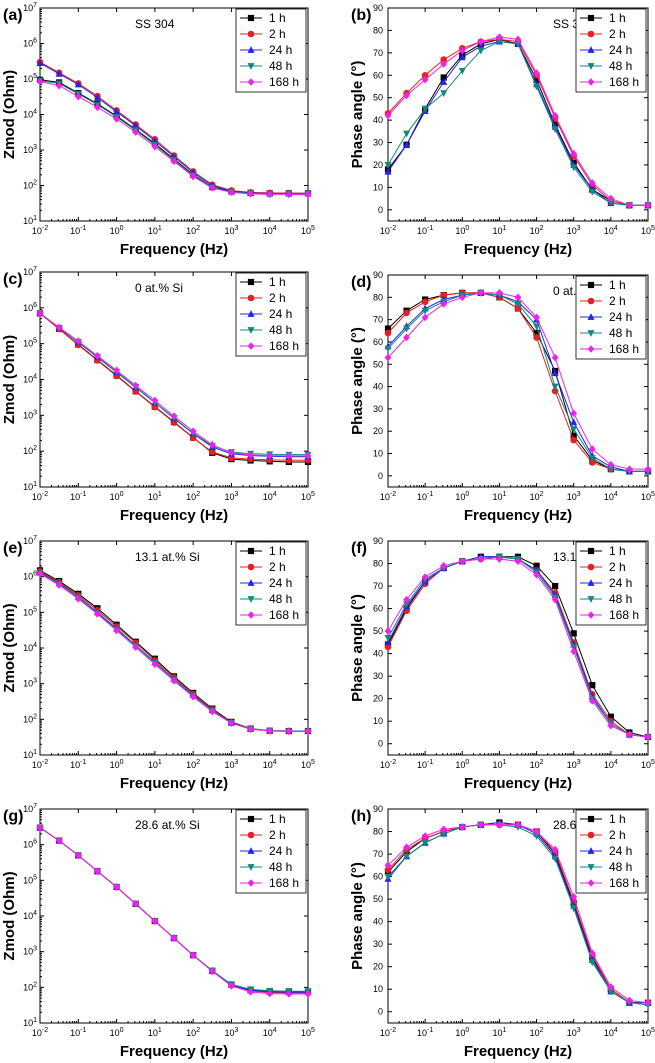 Image resolution: width=655 pixels, height=1063 pixels. What do you see at coordinates (30, 414) in the screenshot?
I see `y-tick-label: 10³` at bounding box center [30, 414].